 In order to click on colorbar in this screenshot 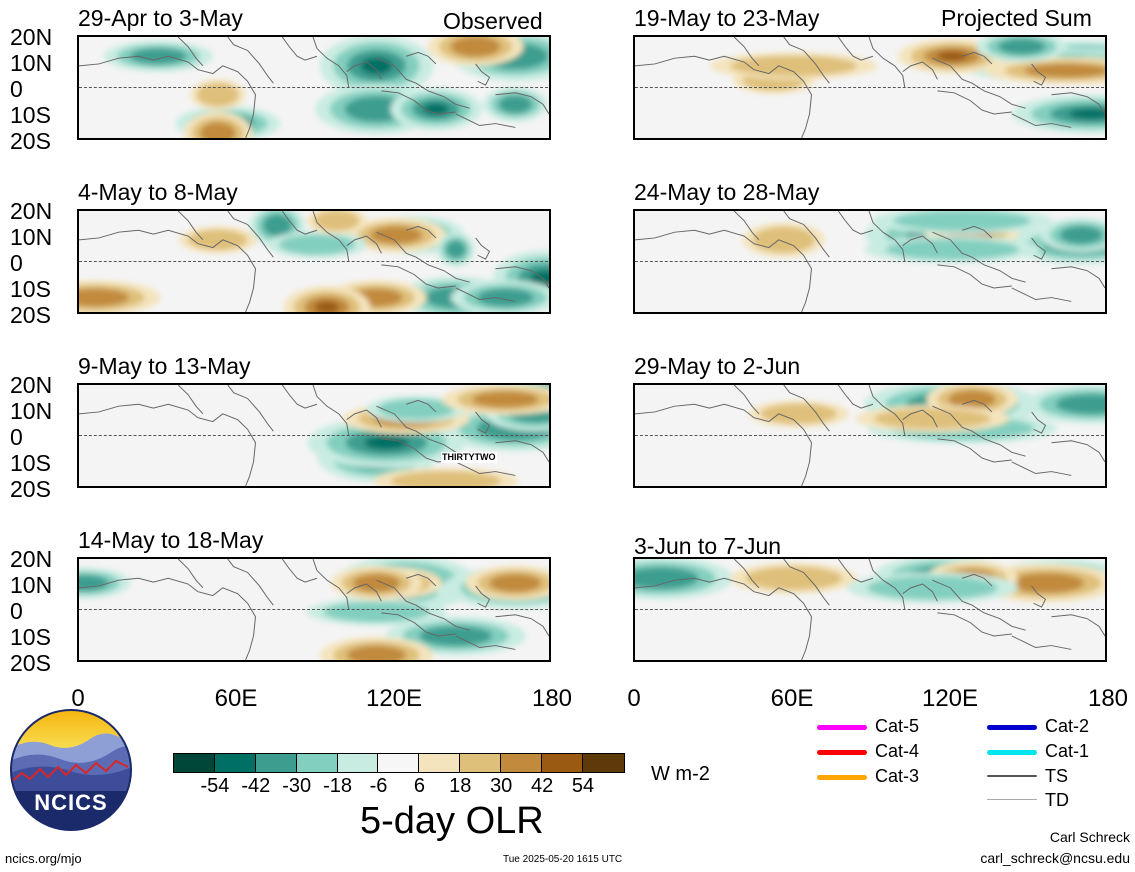, I will do `click(399, 763)`.